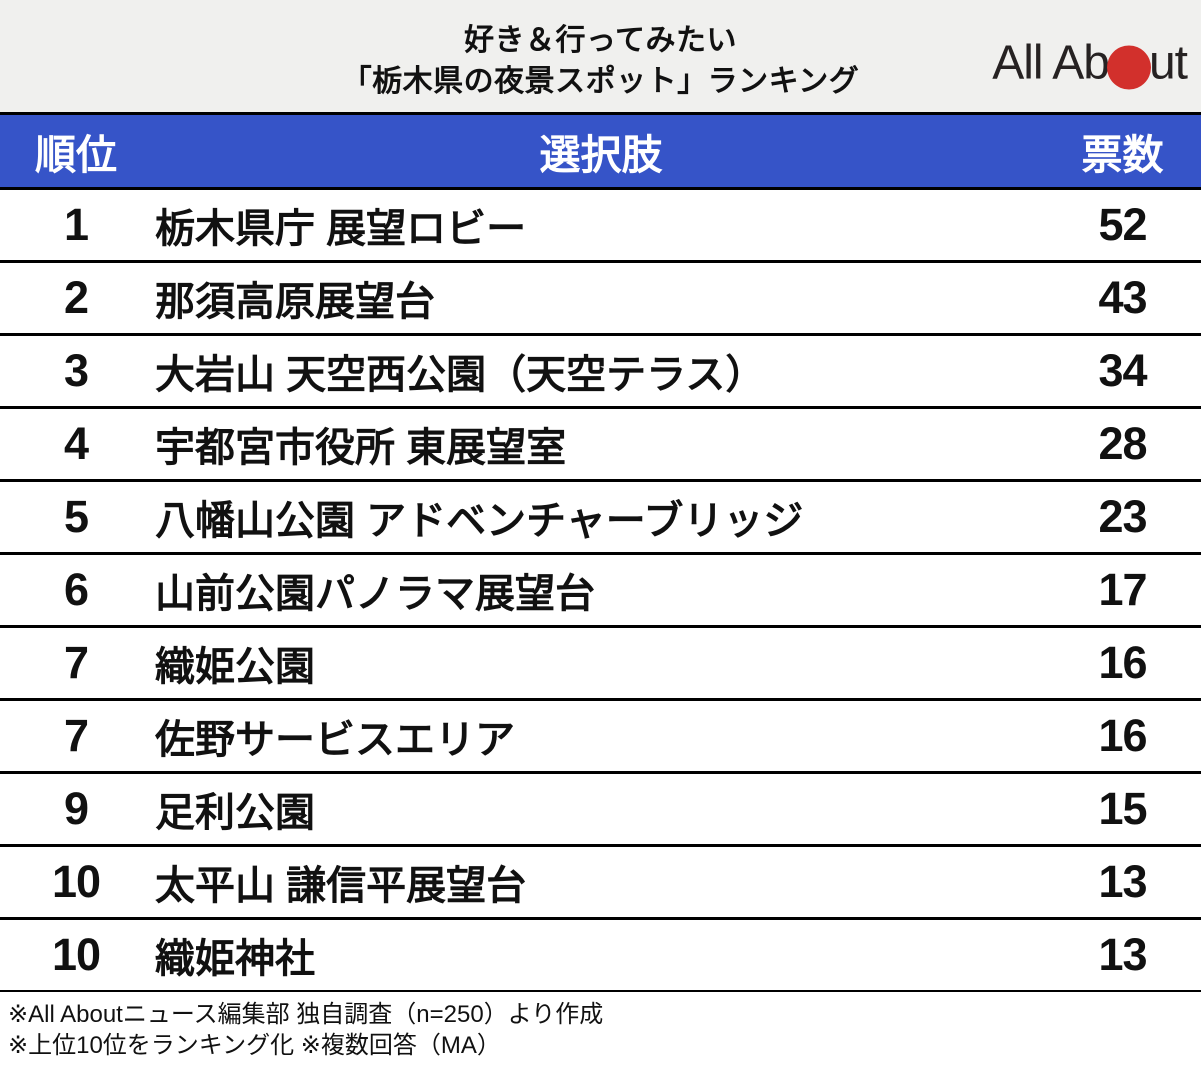  What do you see at coordinates (76, 443) in the screenshot?
I see `rank-cell: 4` at bounding box center [76, 443].